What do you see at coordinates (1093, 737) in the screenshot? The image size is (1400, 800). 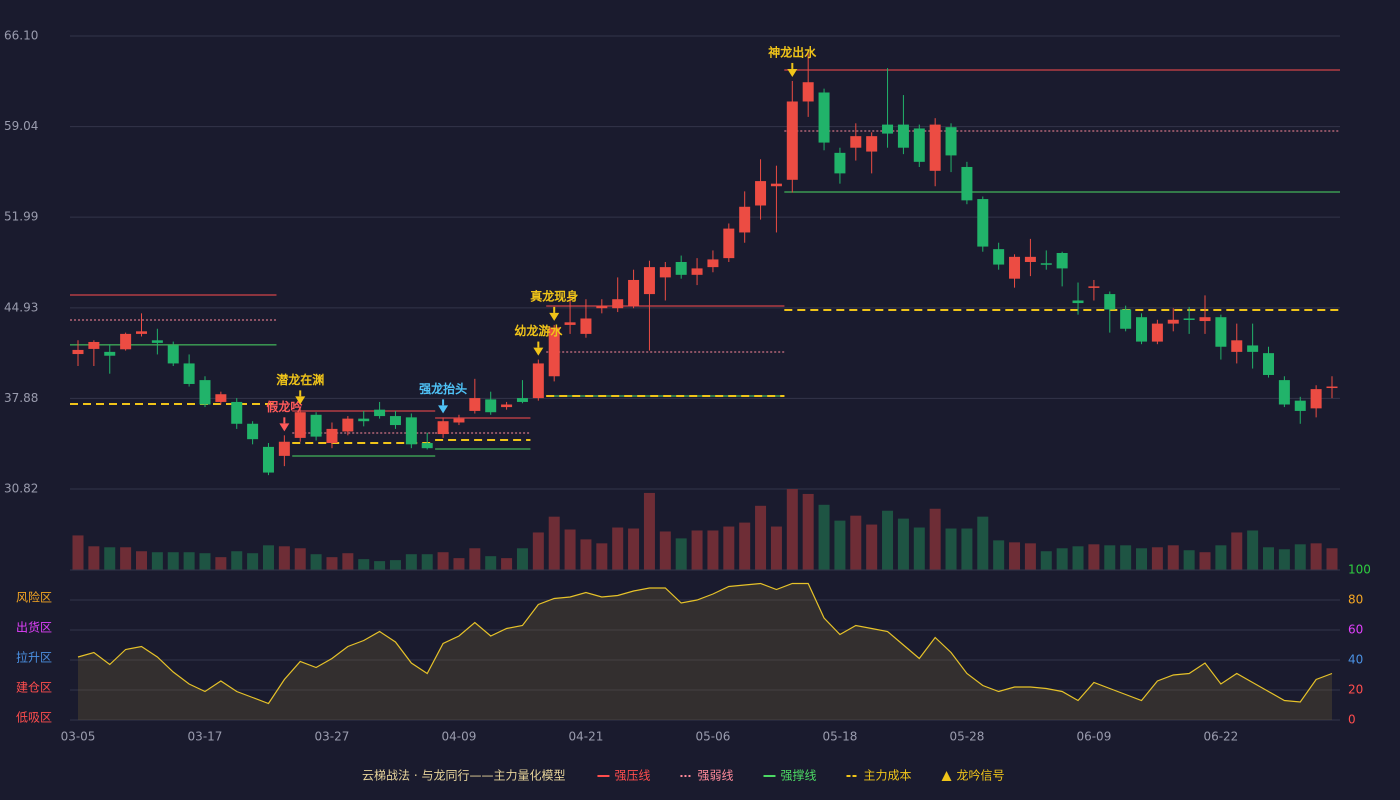 I see `x-tick-label: 06-09` at bounding box center [1093, 737].